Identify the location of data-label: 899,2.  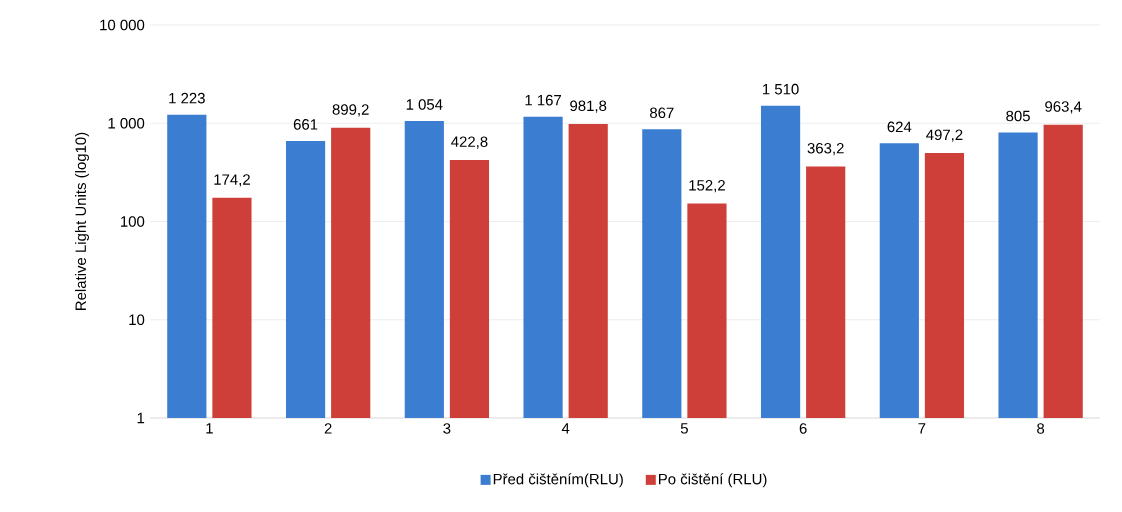
(350, 110).